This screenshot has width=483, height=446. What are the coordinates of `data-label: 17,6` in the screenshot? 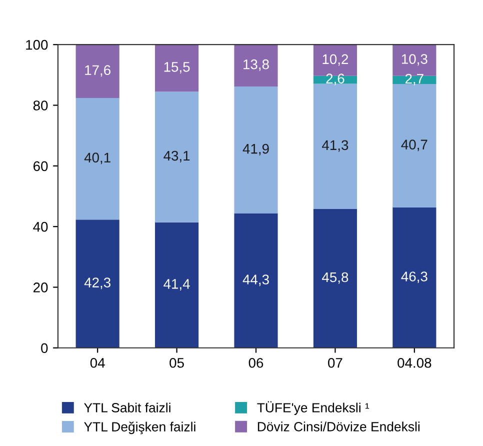 It's located at (97, 71).